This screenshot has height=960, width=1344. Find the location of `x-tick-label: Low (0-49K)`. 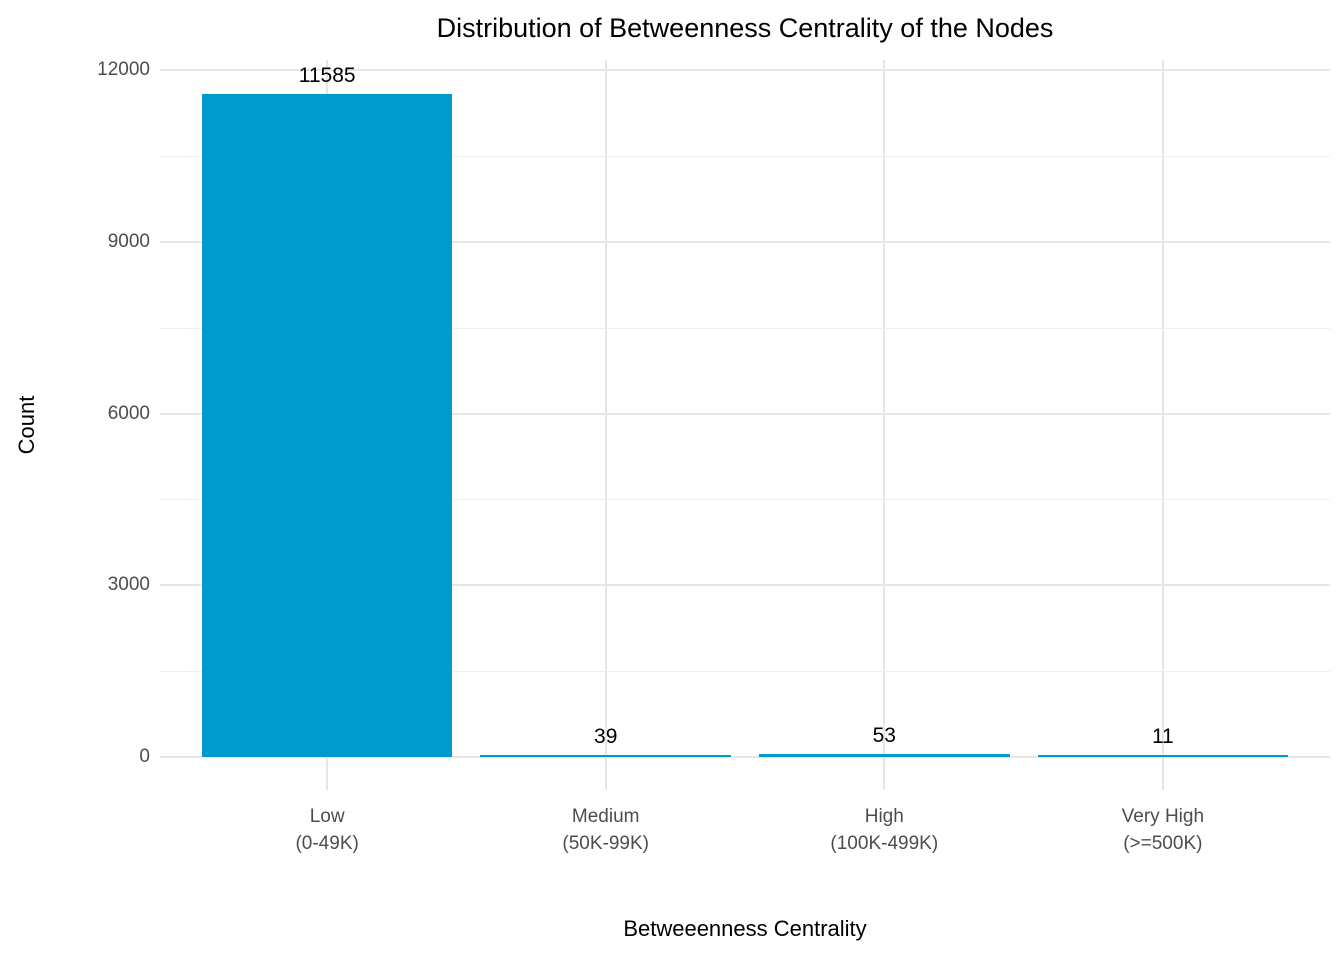

x-tick-label: Low (0-49K) is located at coordinates (326, 830).